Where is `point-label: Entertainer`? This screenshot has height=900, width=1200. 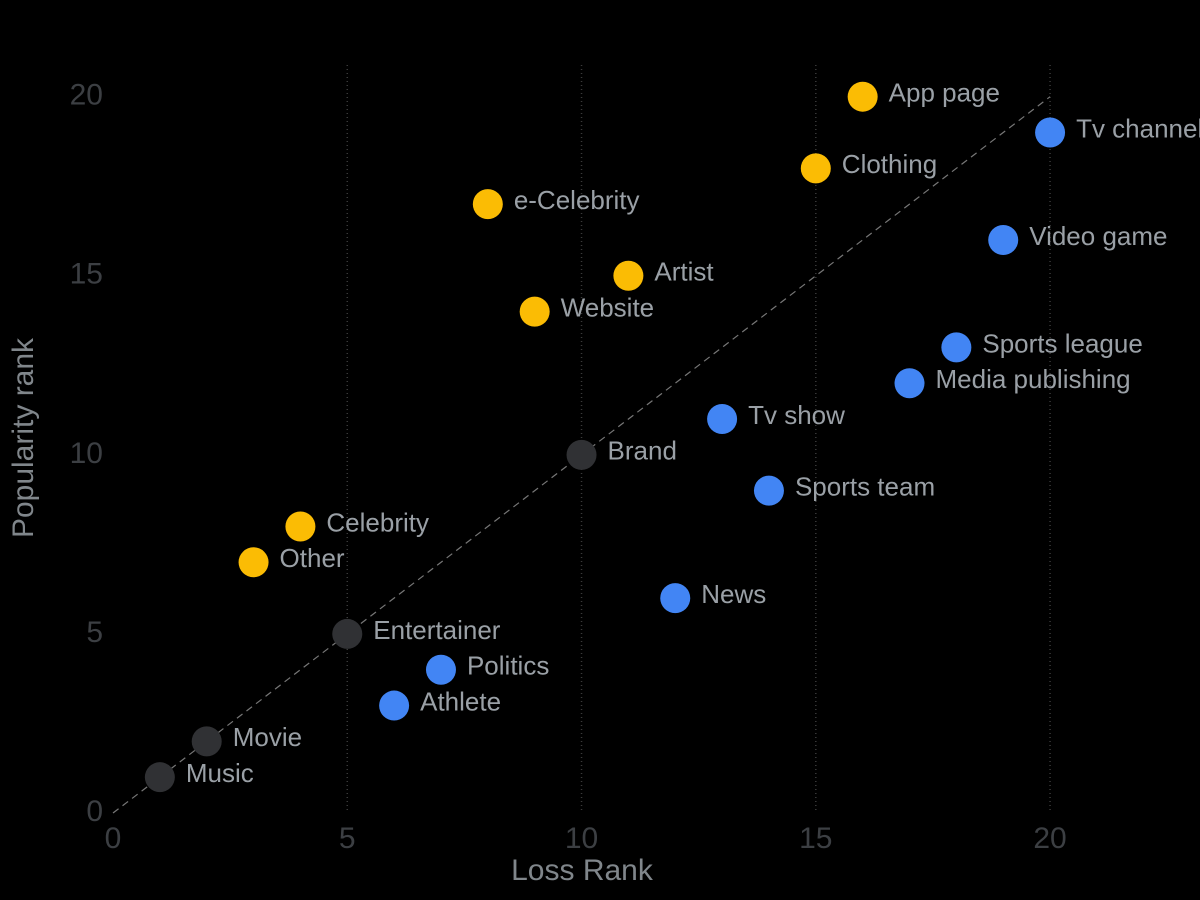
point-label: Entertainer is located at coordinates (437, 630).